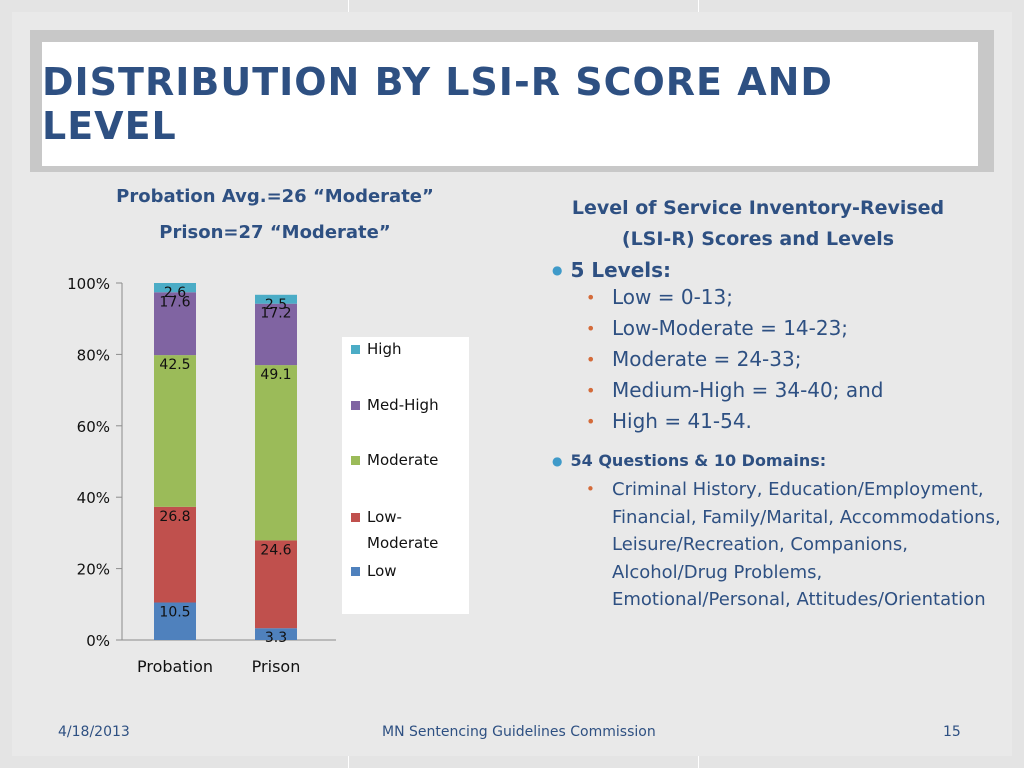  What do you see at coordinates (174, 365) in the screenshot?
I see `data-label: 42.5` at bounding box center [174, 365].